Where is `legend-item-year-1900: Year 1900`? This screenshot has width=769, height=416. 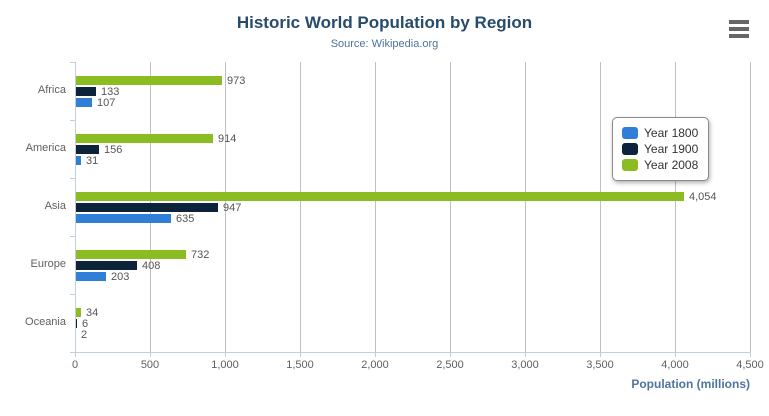
legend-item-year-1900: Year 1900 is located at coordinates (660, 149).